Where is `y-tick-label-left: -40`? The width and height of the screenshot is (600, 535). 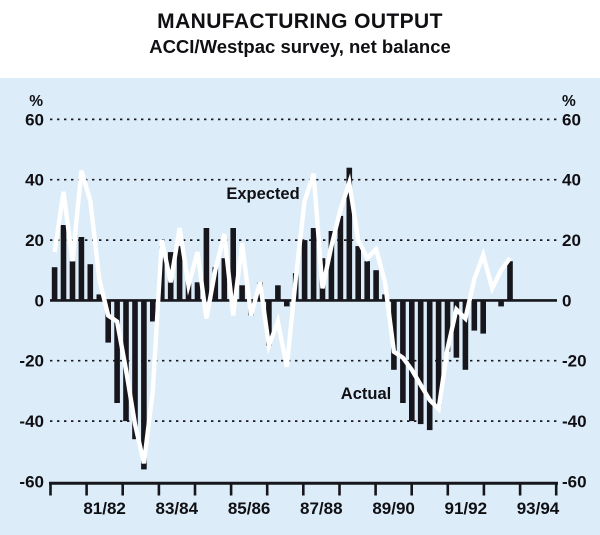 y-tick-label-left: -40 is located at coordinates (31, 421).